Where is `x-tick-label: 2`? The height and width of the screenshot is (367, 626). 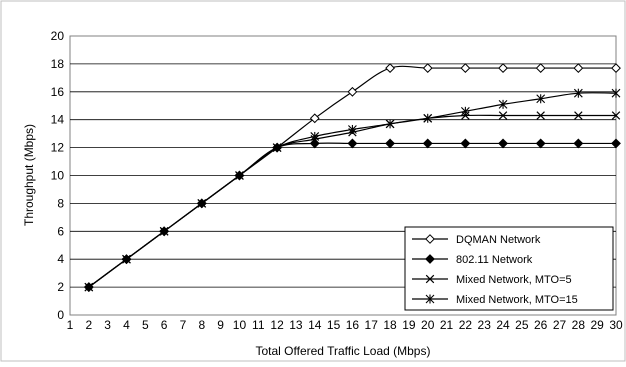
x-tick-label: 2 is located at coordinates (88, 325).